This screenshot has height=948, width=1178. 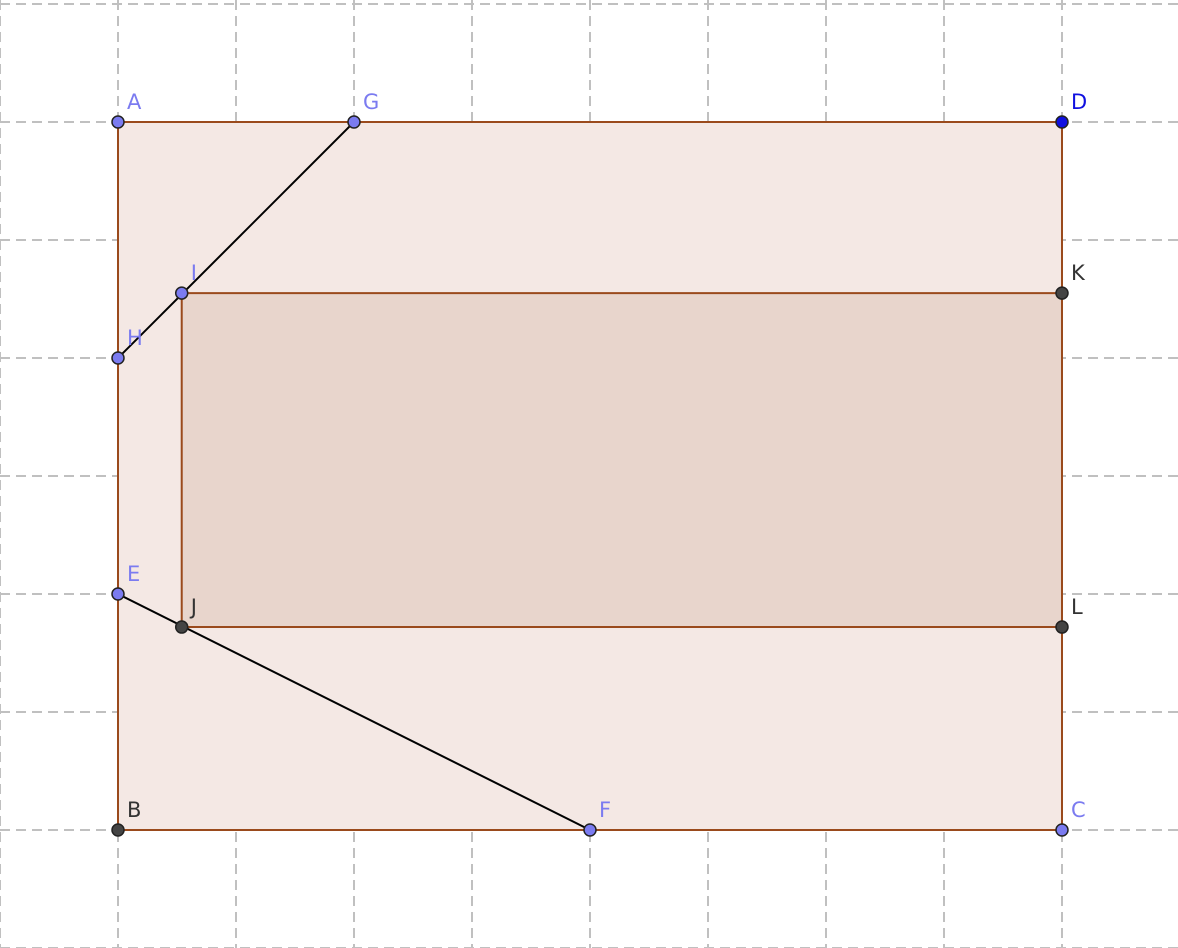 I want to click on point-label-K: K, so click(x=1078, y=273).